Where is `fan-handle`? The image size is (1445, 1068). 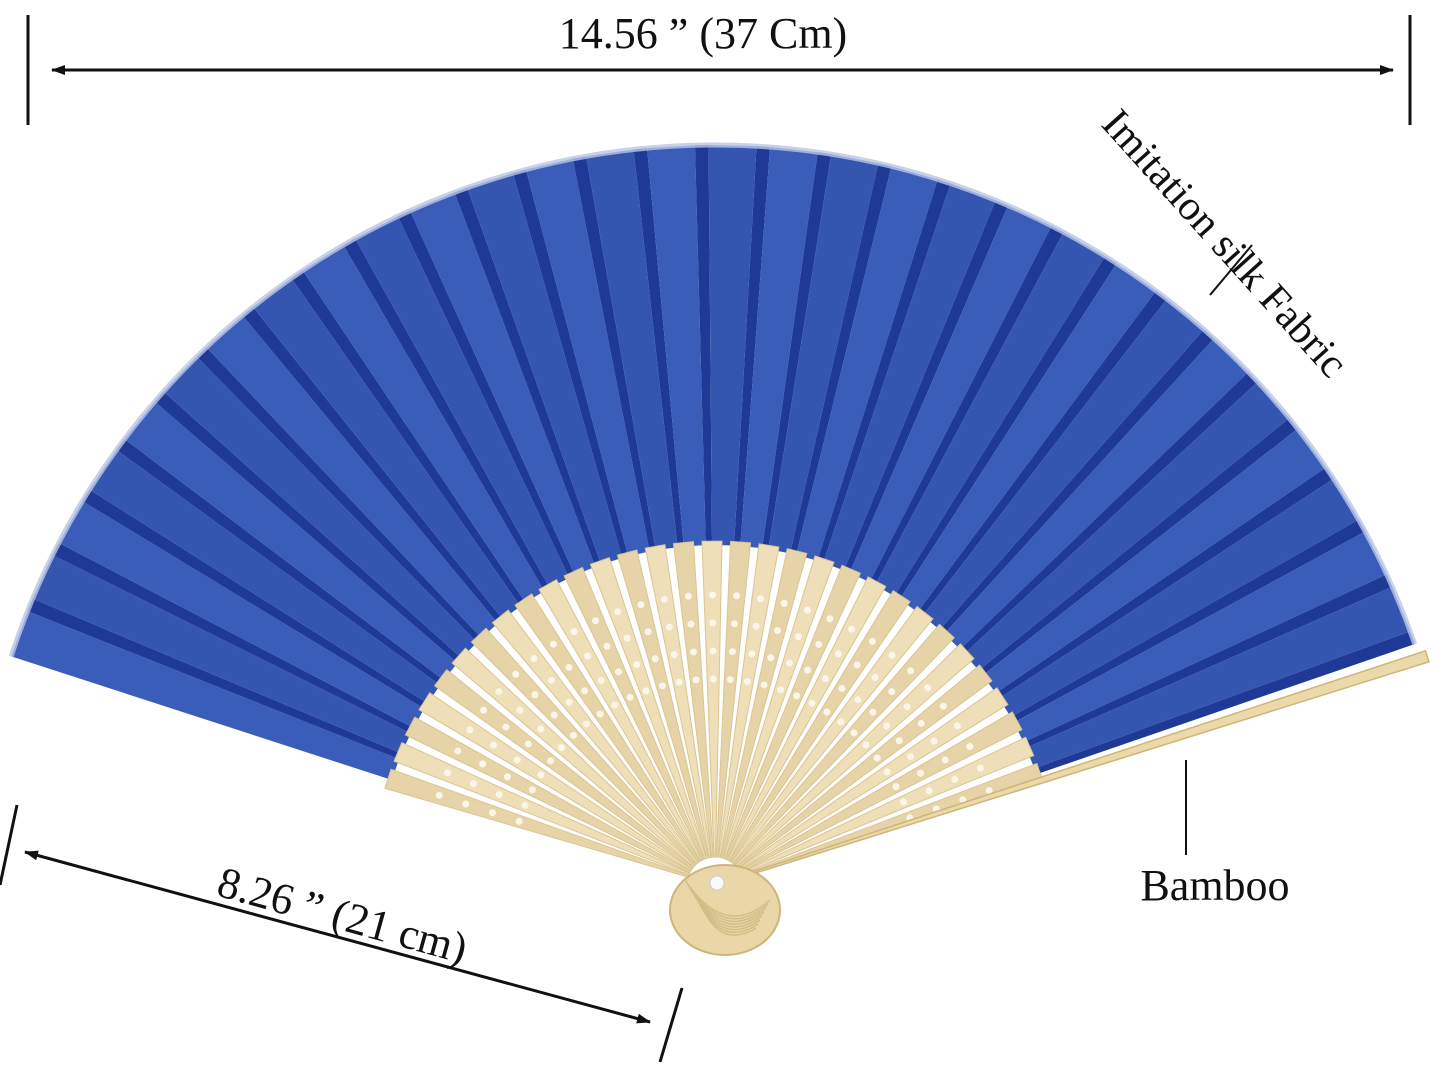 fan-handle is located at coordinates (725, 910).